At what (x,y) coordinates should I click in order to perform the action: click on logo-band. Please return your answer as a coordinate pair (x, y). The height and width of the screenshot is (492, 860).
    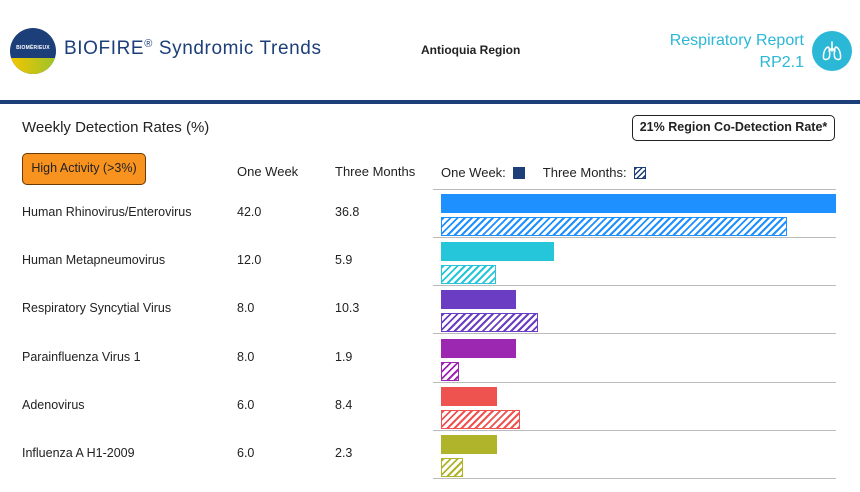
    Looking at the image, I should click on (33, 66).